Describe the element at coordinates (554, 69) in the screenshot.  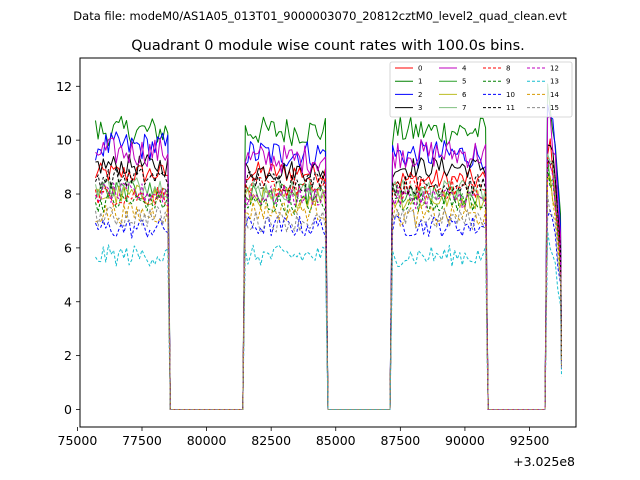
I see `legend-label-12: 12` at that location.